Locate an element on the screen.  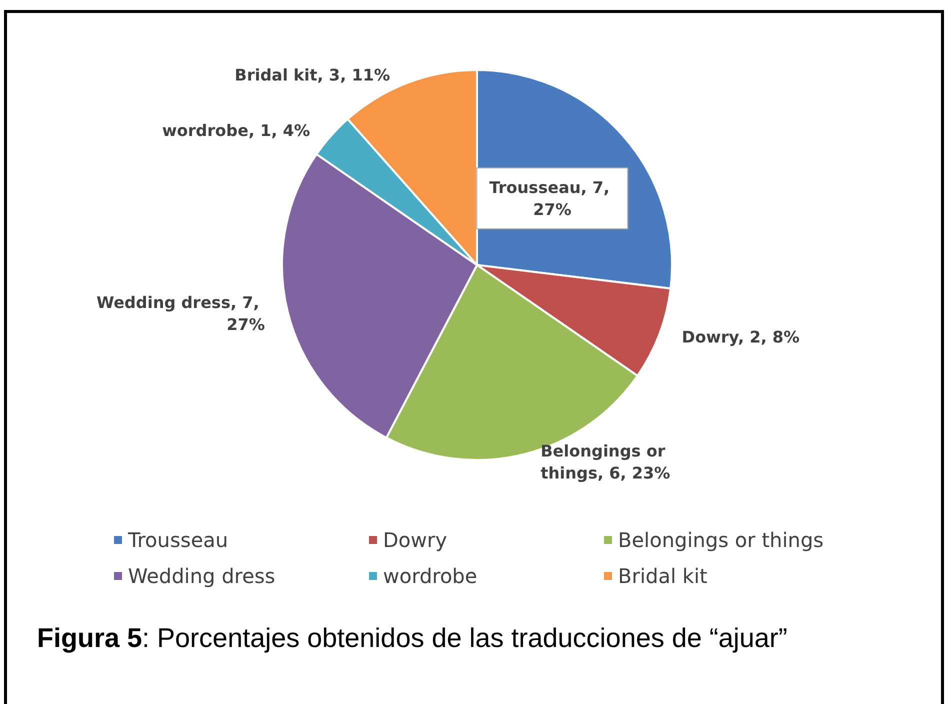
legend-label: wordrobe is located at coordinates (430, 576).